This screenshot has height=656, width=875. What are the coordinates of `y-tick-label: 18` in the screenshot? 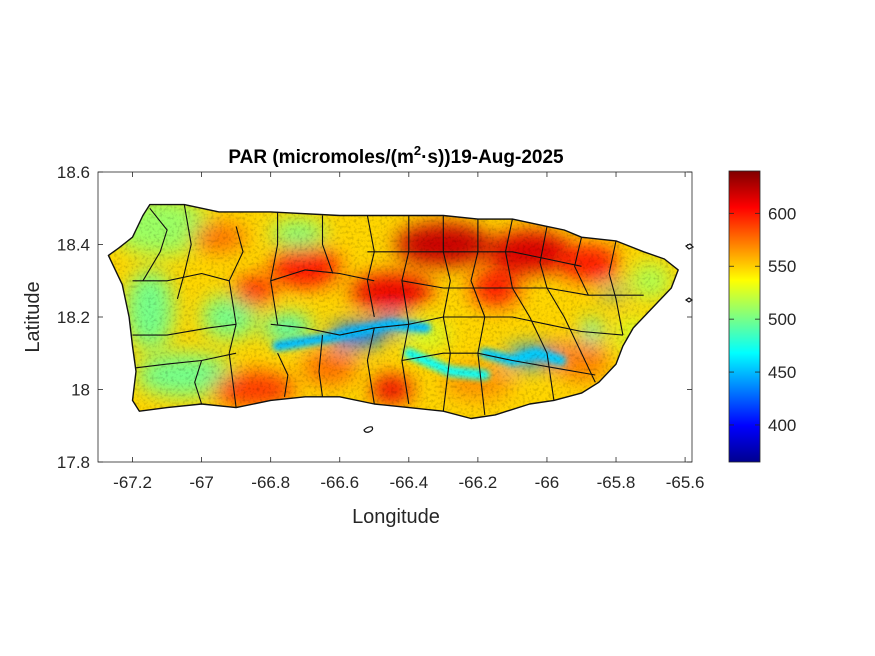 It's located at (80, 390).